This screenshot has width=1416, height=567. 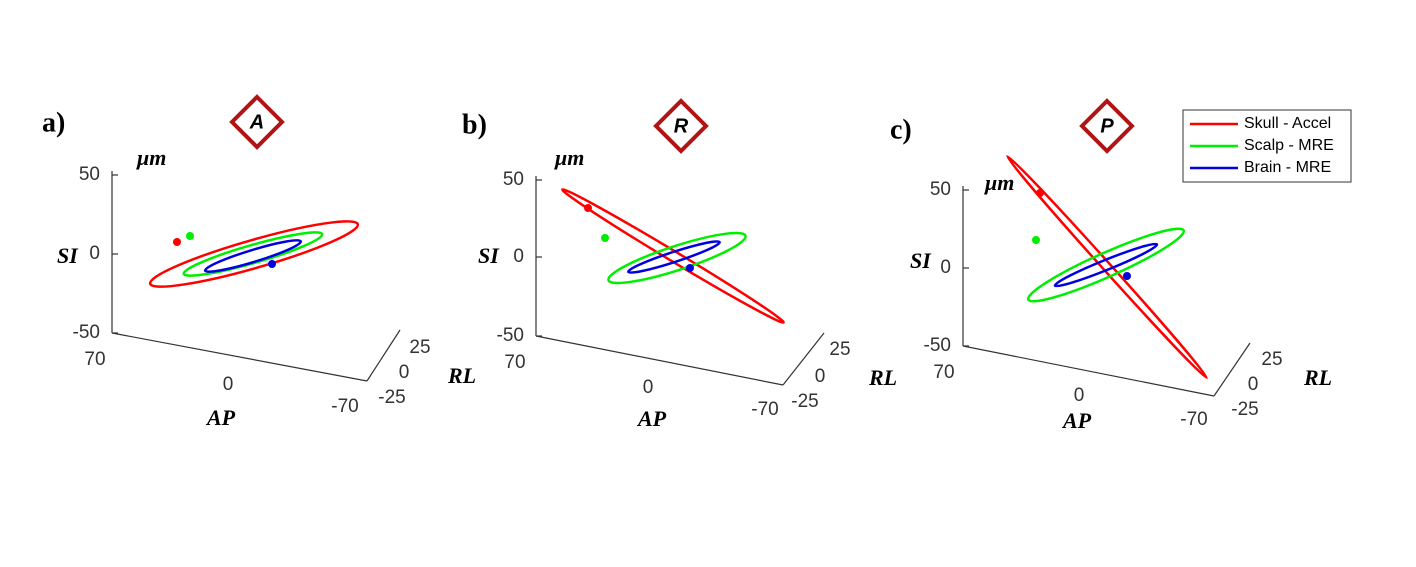 I want to click on direction-label: A, so click(x=256, y=122).